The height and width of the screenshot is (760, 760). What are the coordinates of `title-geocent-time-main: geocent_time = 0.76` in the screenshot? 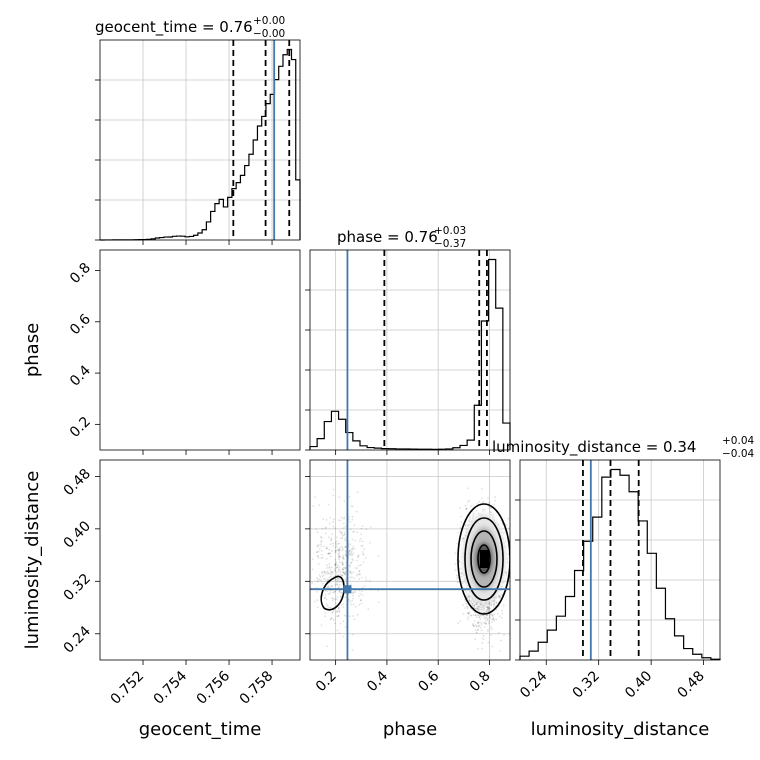 It's located at (174, 27).